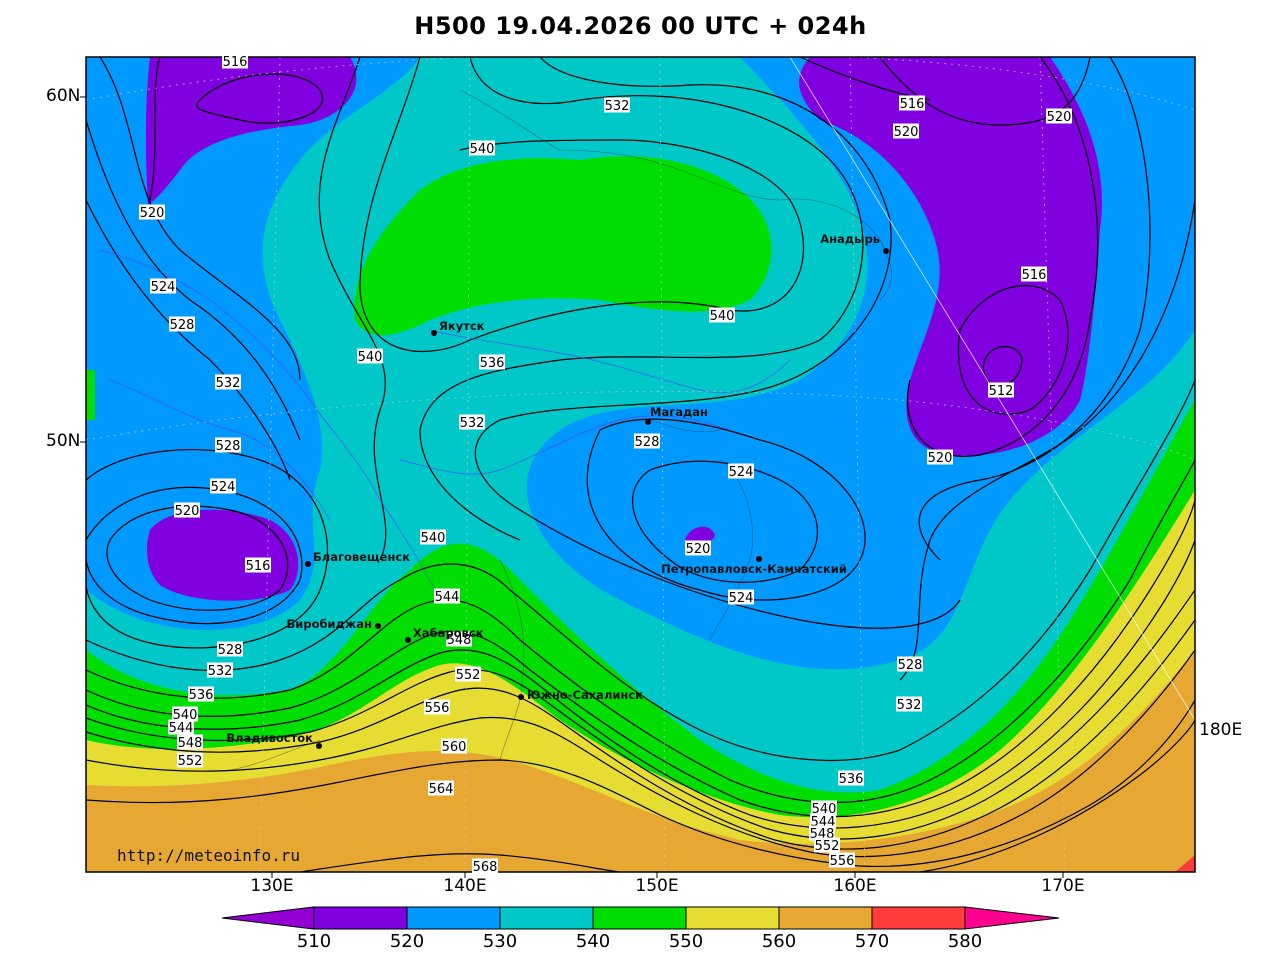  Describe the element at coordinates (1221, 730) in the screenshot. I see `lon-label-180e: 180E` at that location.